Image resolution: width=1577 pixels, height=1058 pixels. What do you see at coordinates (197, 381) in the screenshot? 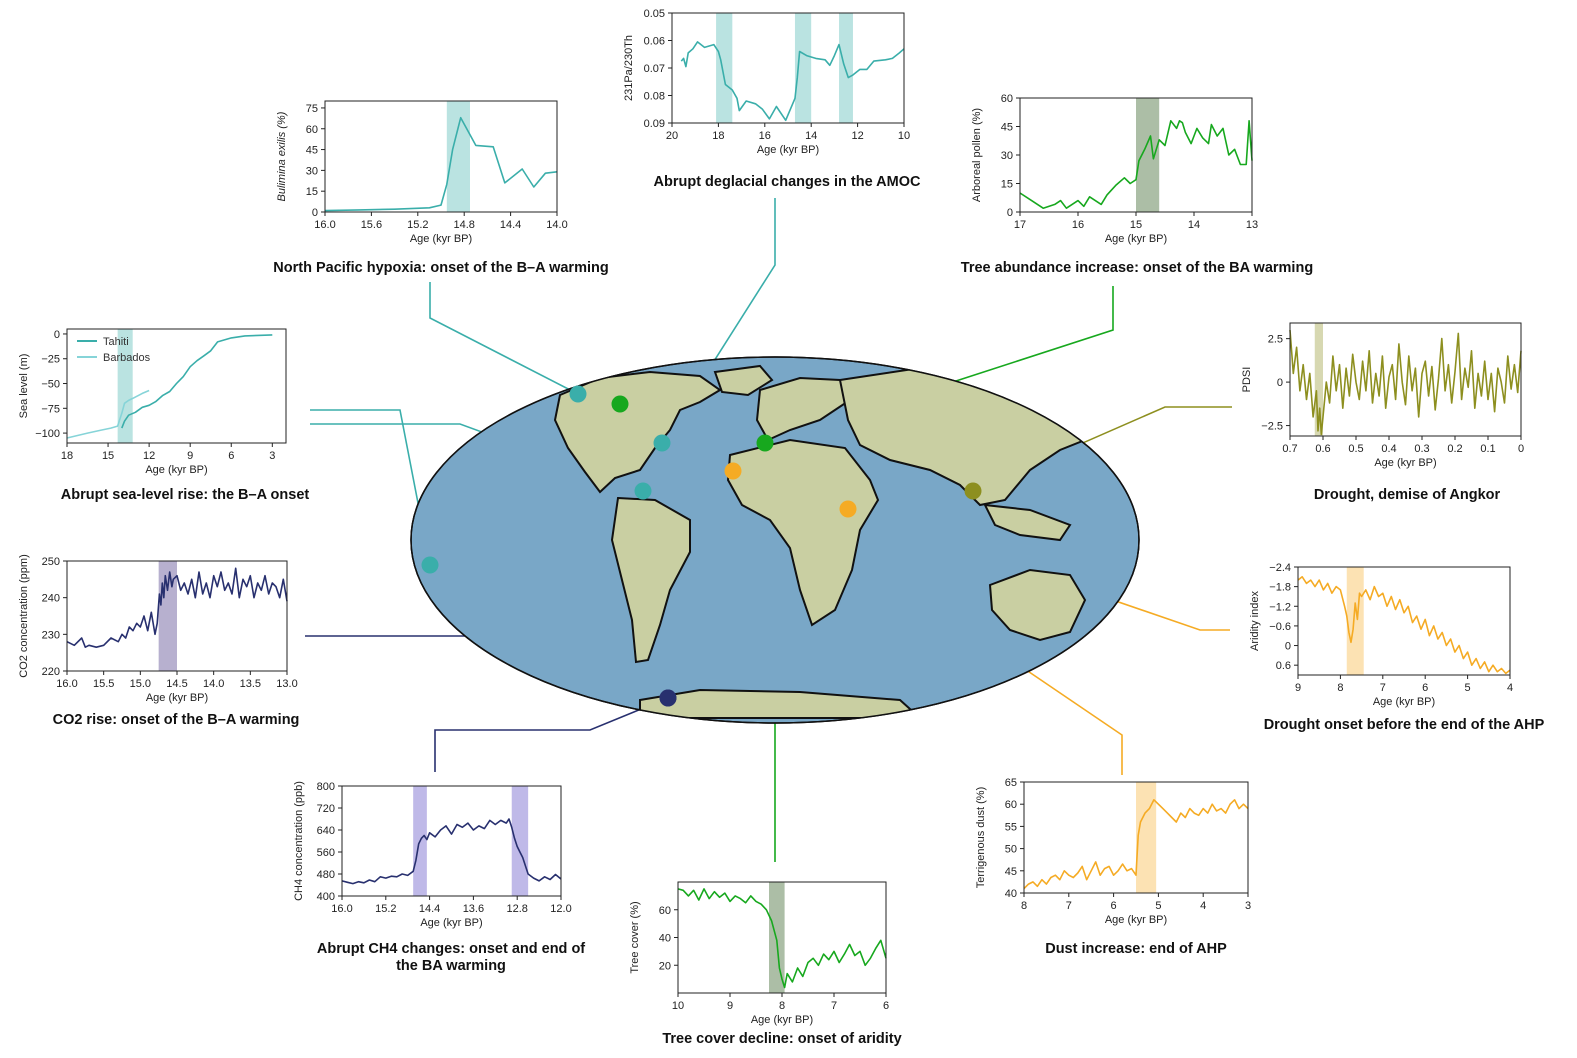
I see `series-line-tahiti` at bounding box center [197, 381].